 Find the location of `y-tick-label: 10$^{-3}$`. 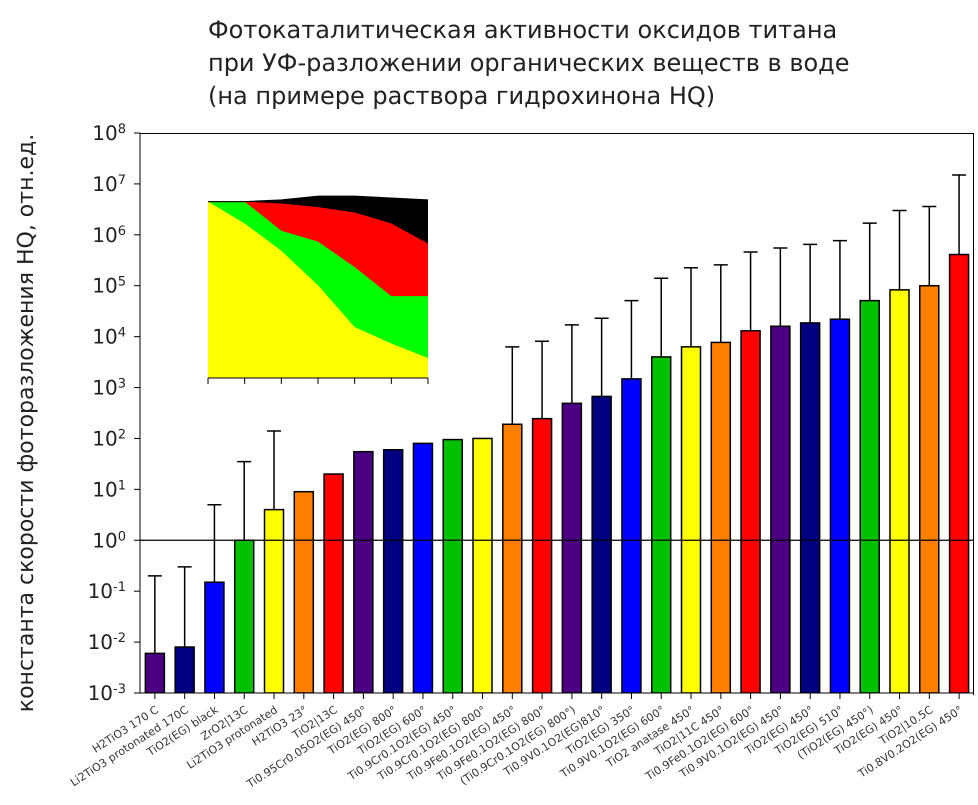

y-tick-label: 10$^{-3}$ is located at coordinates (107, 693).